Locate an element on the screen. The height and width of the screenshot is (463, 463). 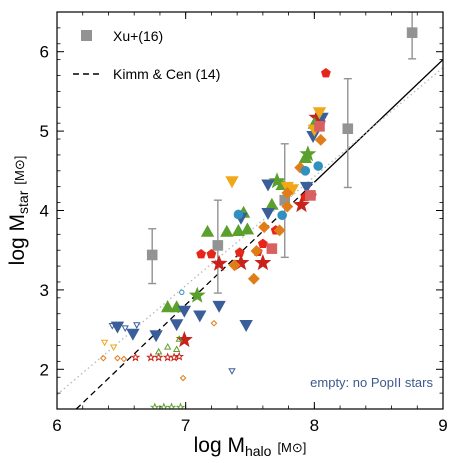
y-tick-label: 6 is located at coordinates (44, 52).